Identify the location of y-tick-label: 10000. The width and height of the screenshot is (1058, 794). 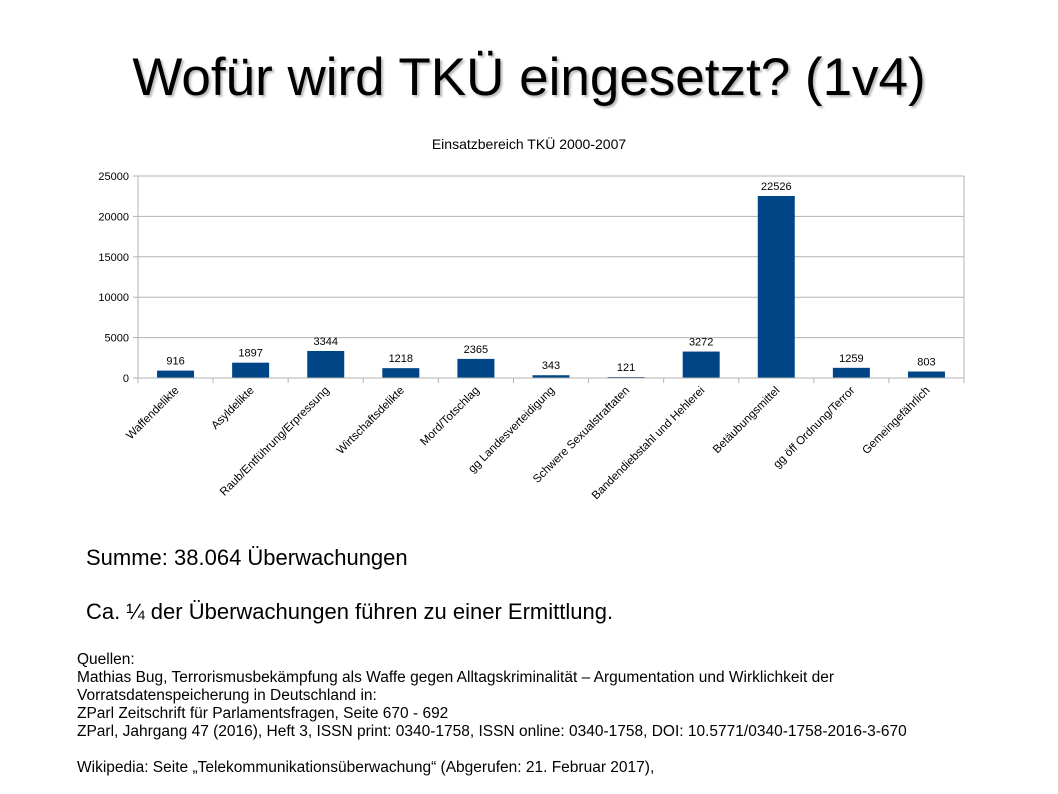
(113, 298).